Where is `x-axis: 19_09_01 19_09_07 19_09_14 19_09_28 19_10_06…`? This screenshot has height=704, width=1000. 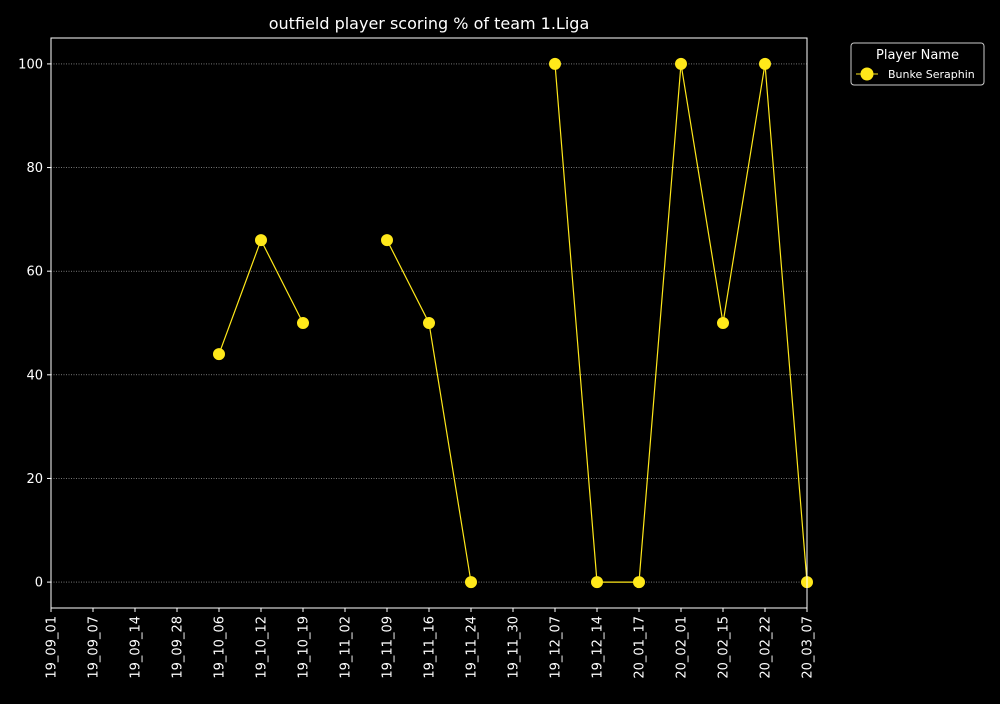 x-axis: 19_09_01 19_09_07 19_09_14 19_09_28 19_10_06… is located at coordinates (430, 643).